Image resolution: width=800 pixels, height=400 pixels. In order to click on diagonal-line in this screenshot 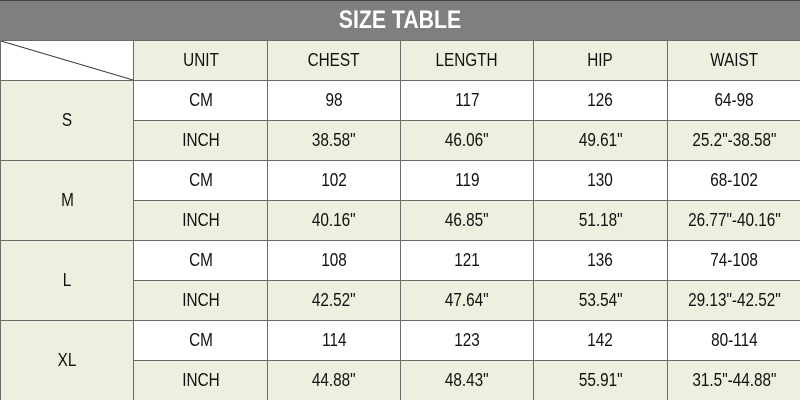, I will do `click(67, 60)`.